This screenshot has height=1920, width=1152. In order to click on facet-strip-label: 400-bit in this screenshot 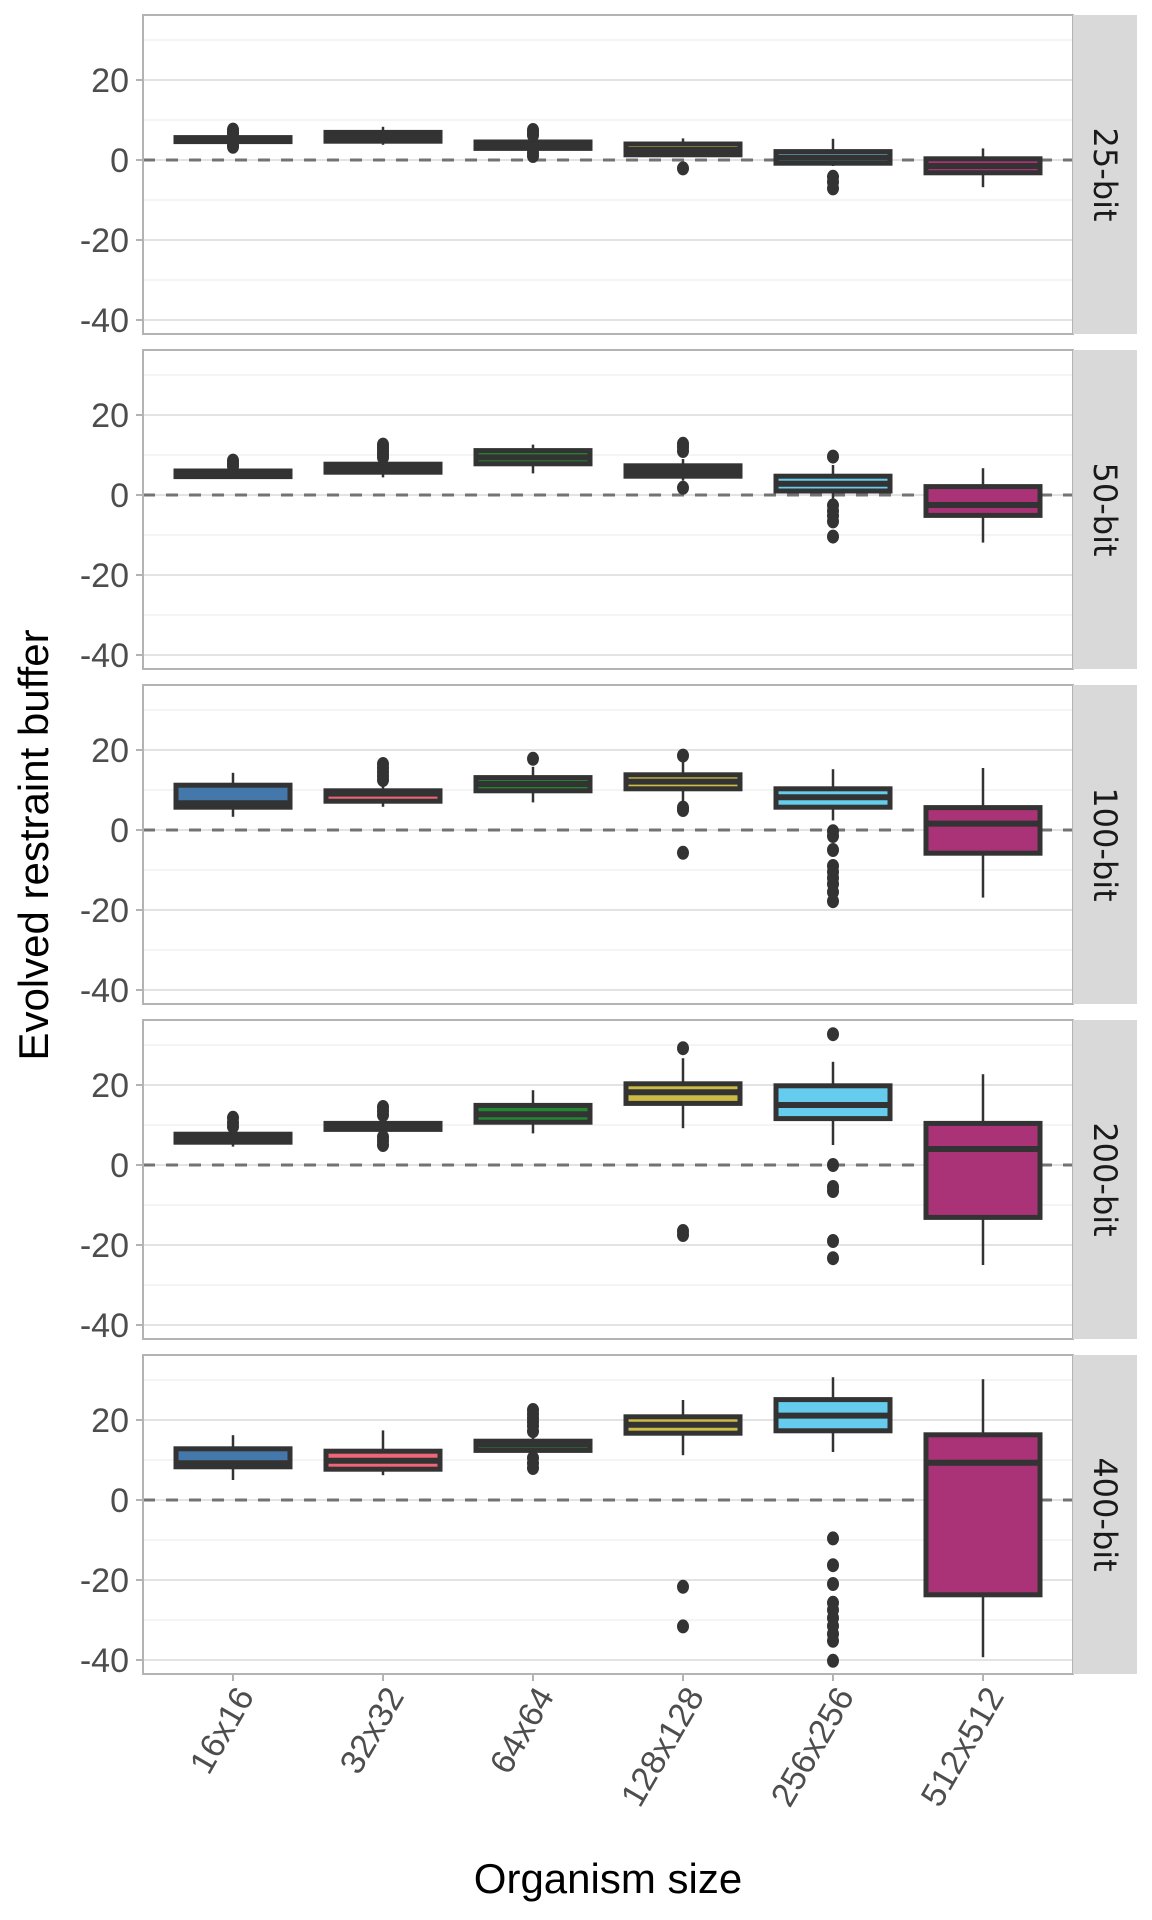, I will do `click(1105, 1514)`.